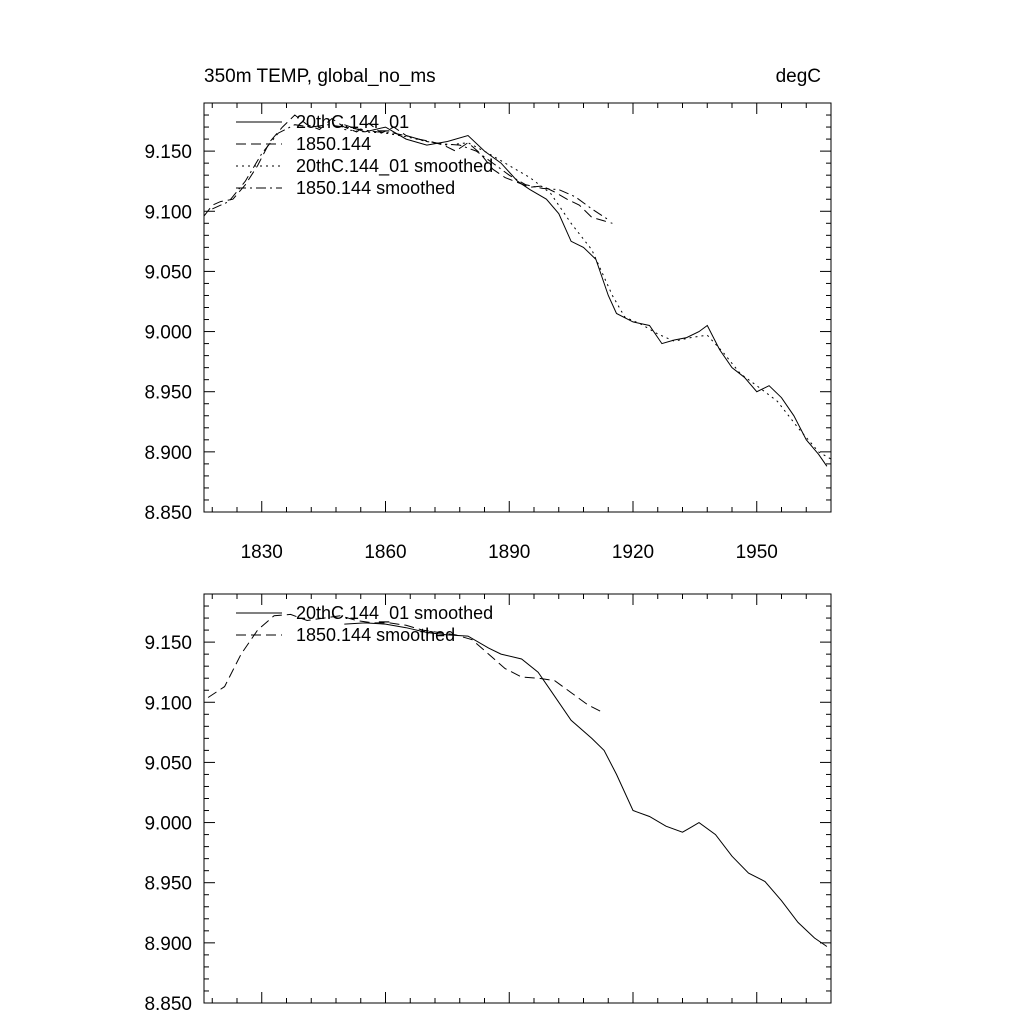 This screenshot has height=1029, width=1024. What do you see at coordinates (385, 552) in the screenshot?
I see `x-tick-label: 1860` at bounding box center [385, 552].